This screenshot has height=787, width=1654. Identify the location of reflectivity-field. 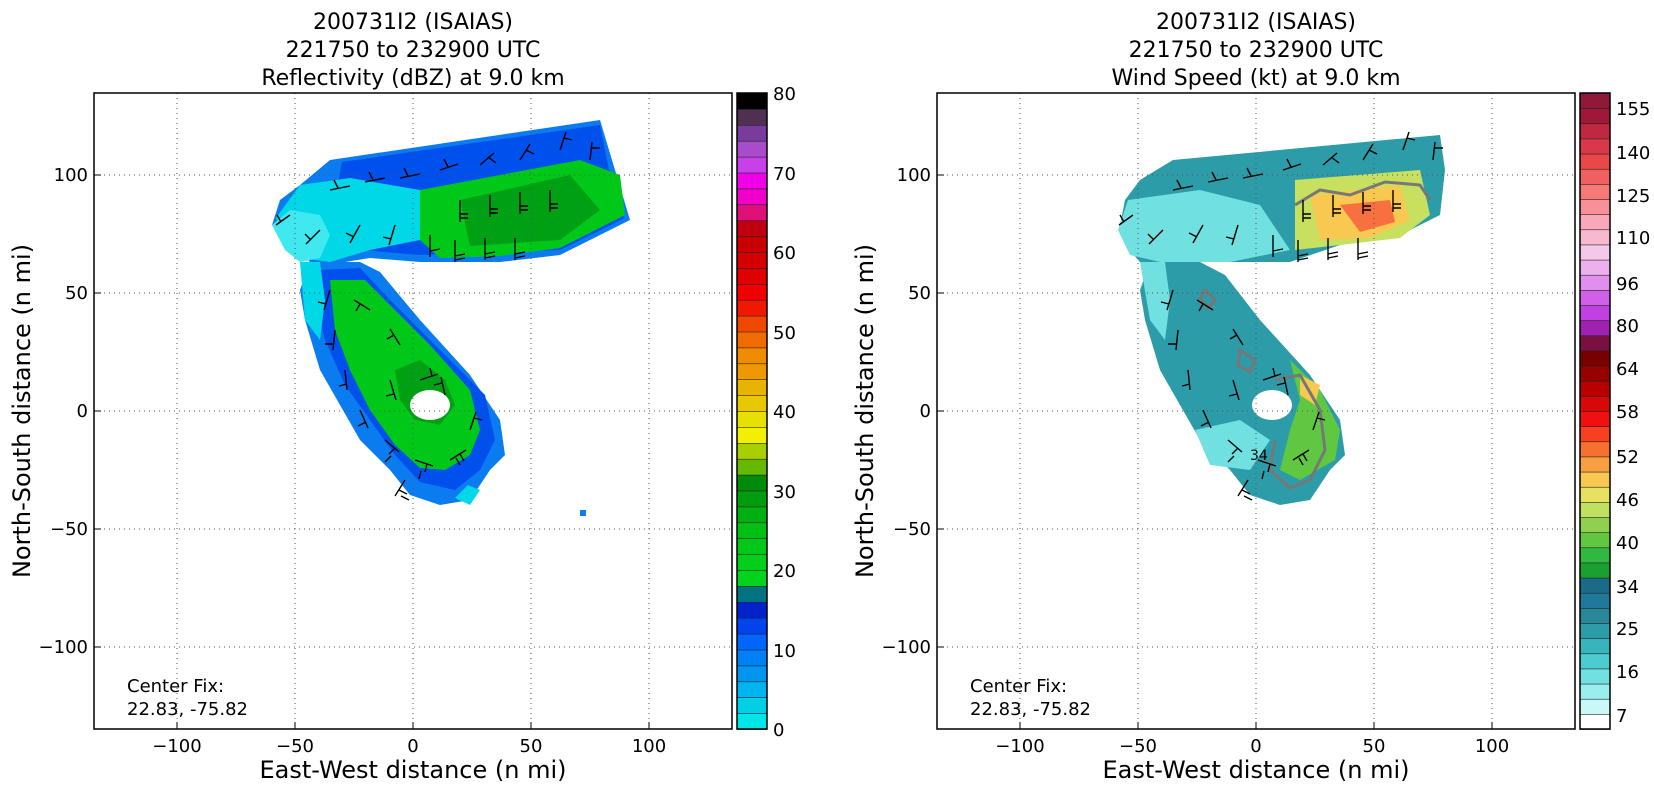
(451, 318).